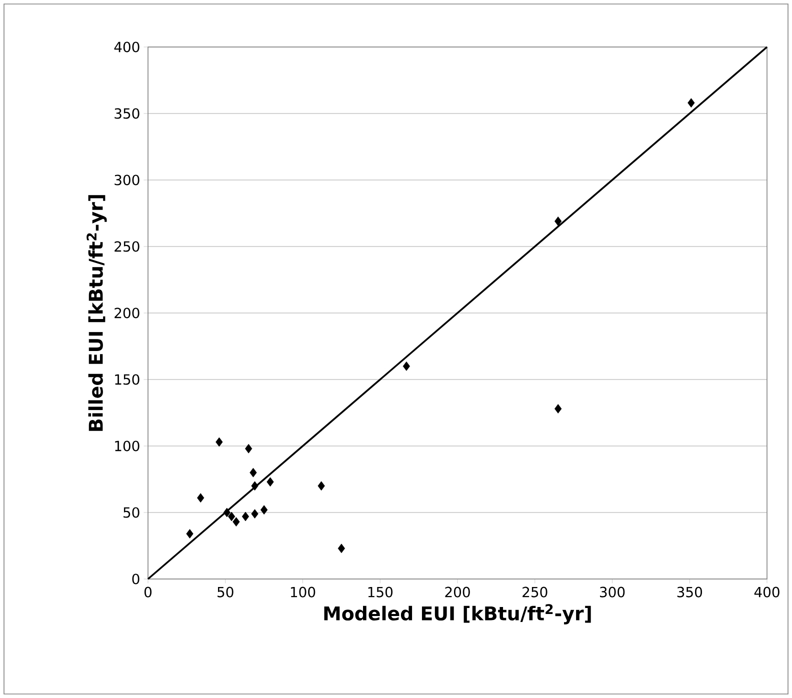 The width and height of the screenshot is (792, 698). Describe the element at coordinates (380, 592) in the screenshot. I see `x-tick-label: 150` at that location.